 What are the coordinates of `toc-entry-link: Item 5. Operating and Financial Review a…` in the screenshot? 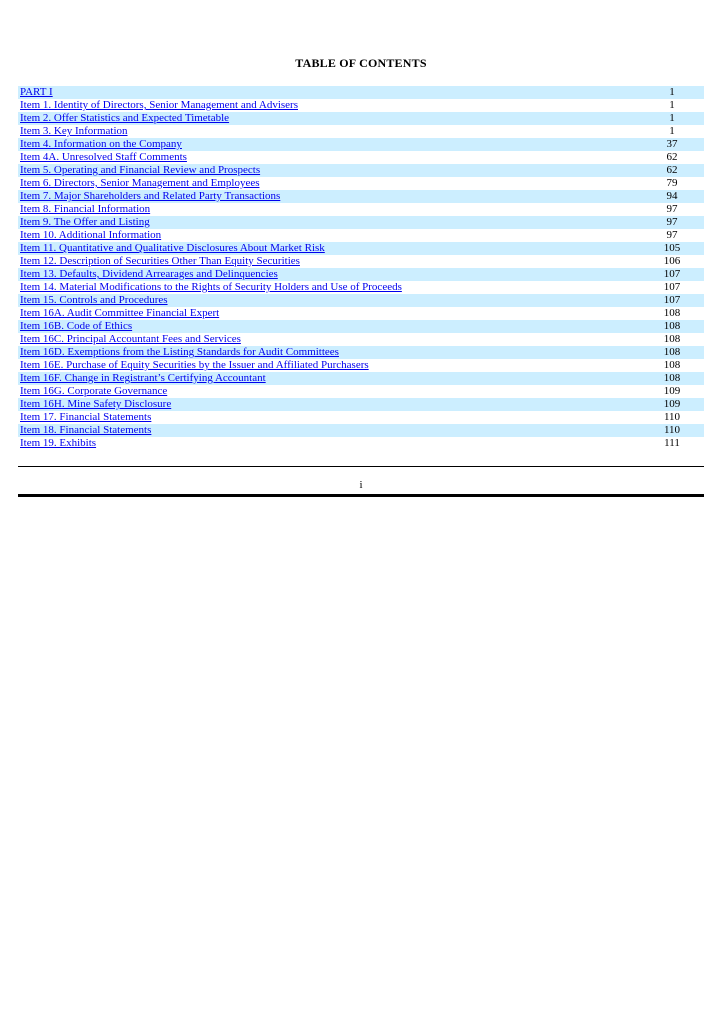 It's located at (140, 170).